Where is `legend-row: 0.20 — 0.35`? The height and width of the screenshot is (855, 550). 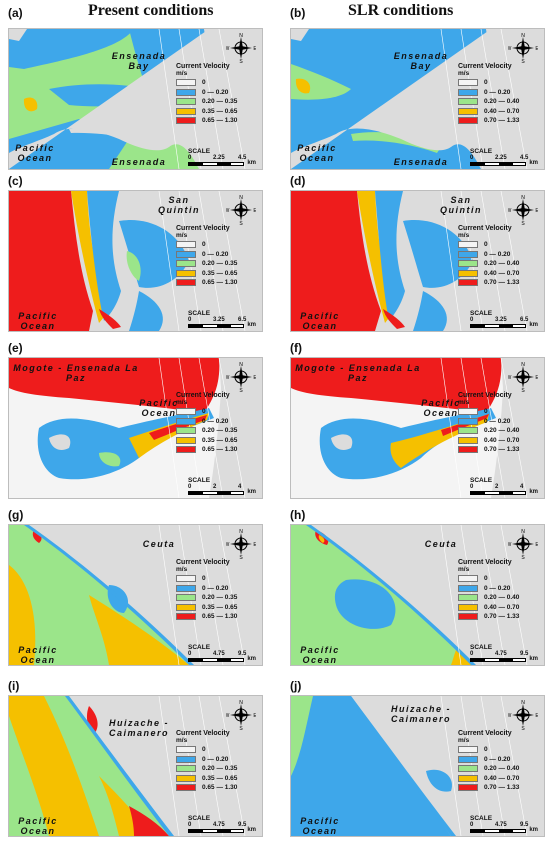
legend-row: 0.20 — 0.35 is located at coordinates (217, 264).